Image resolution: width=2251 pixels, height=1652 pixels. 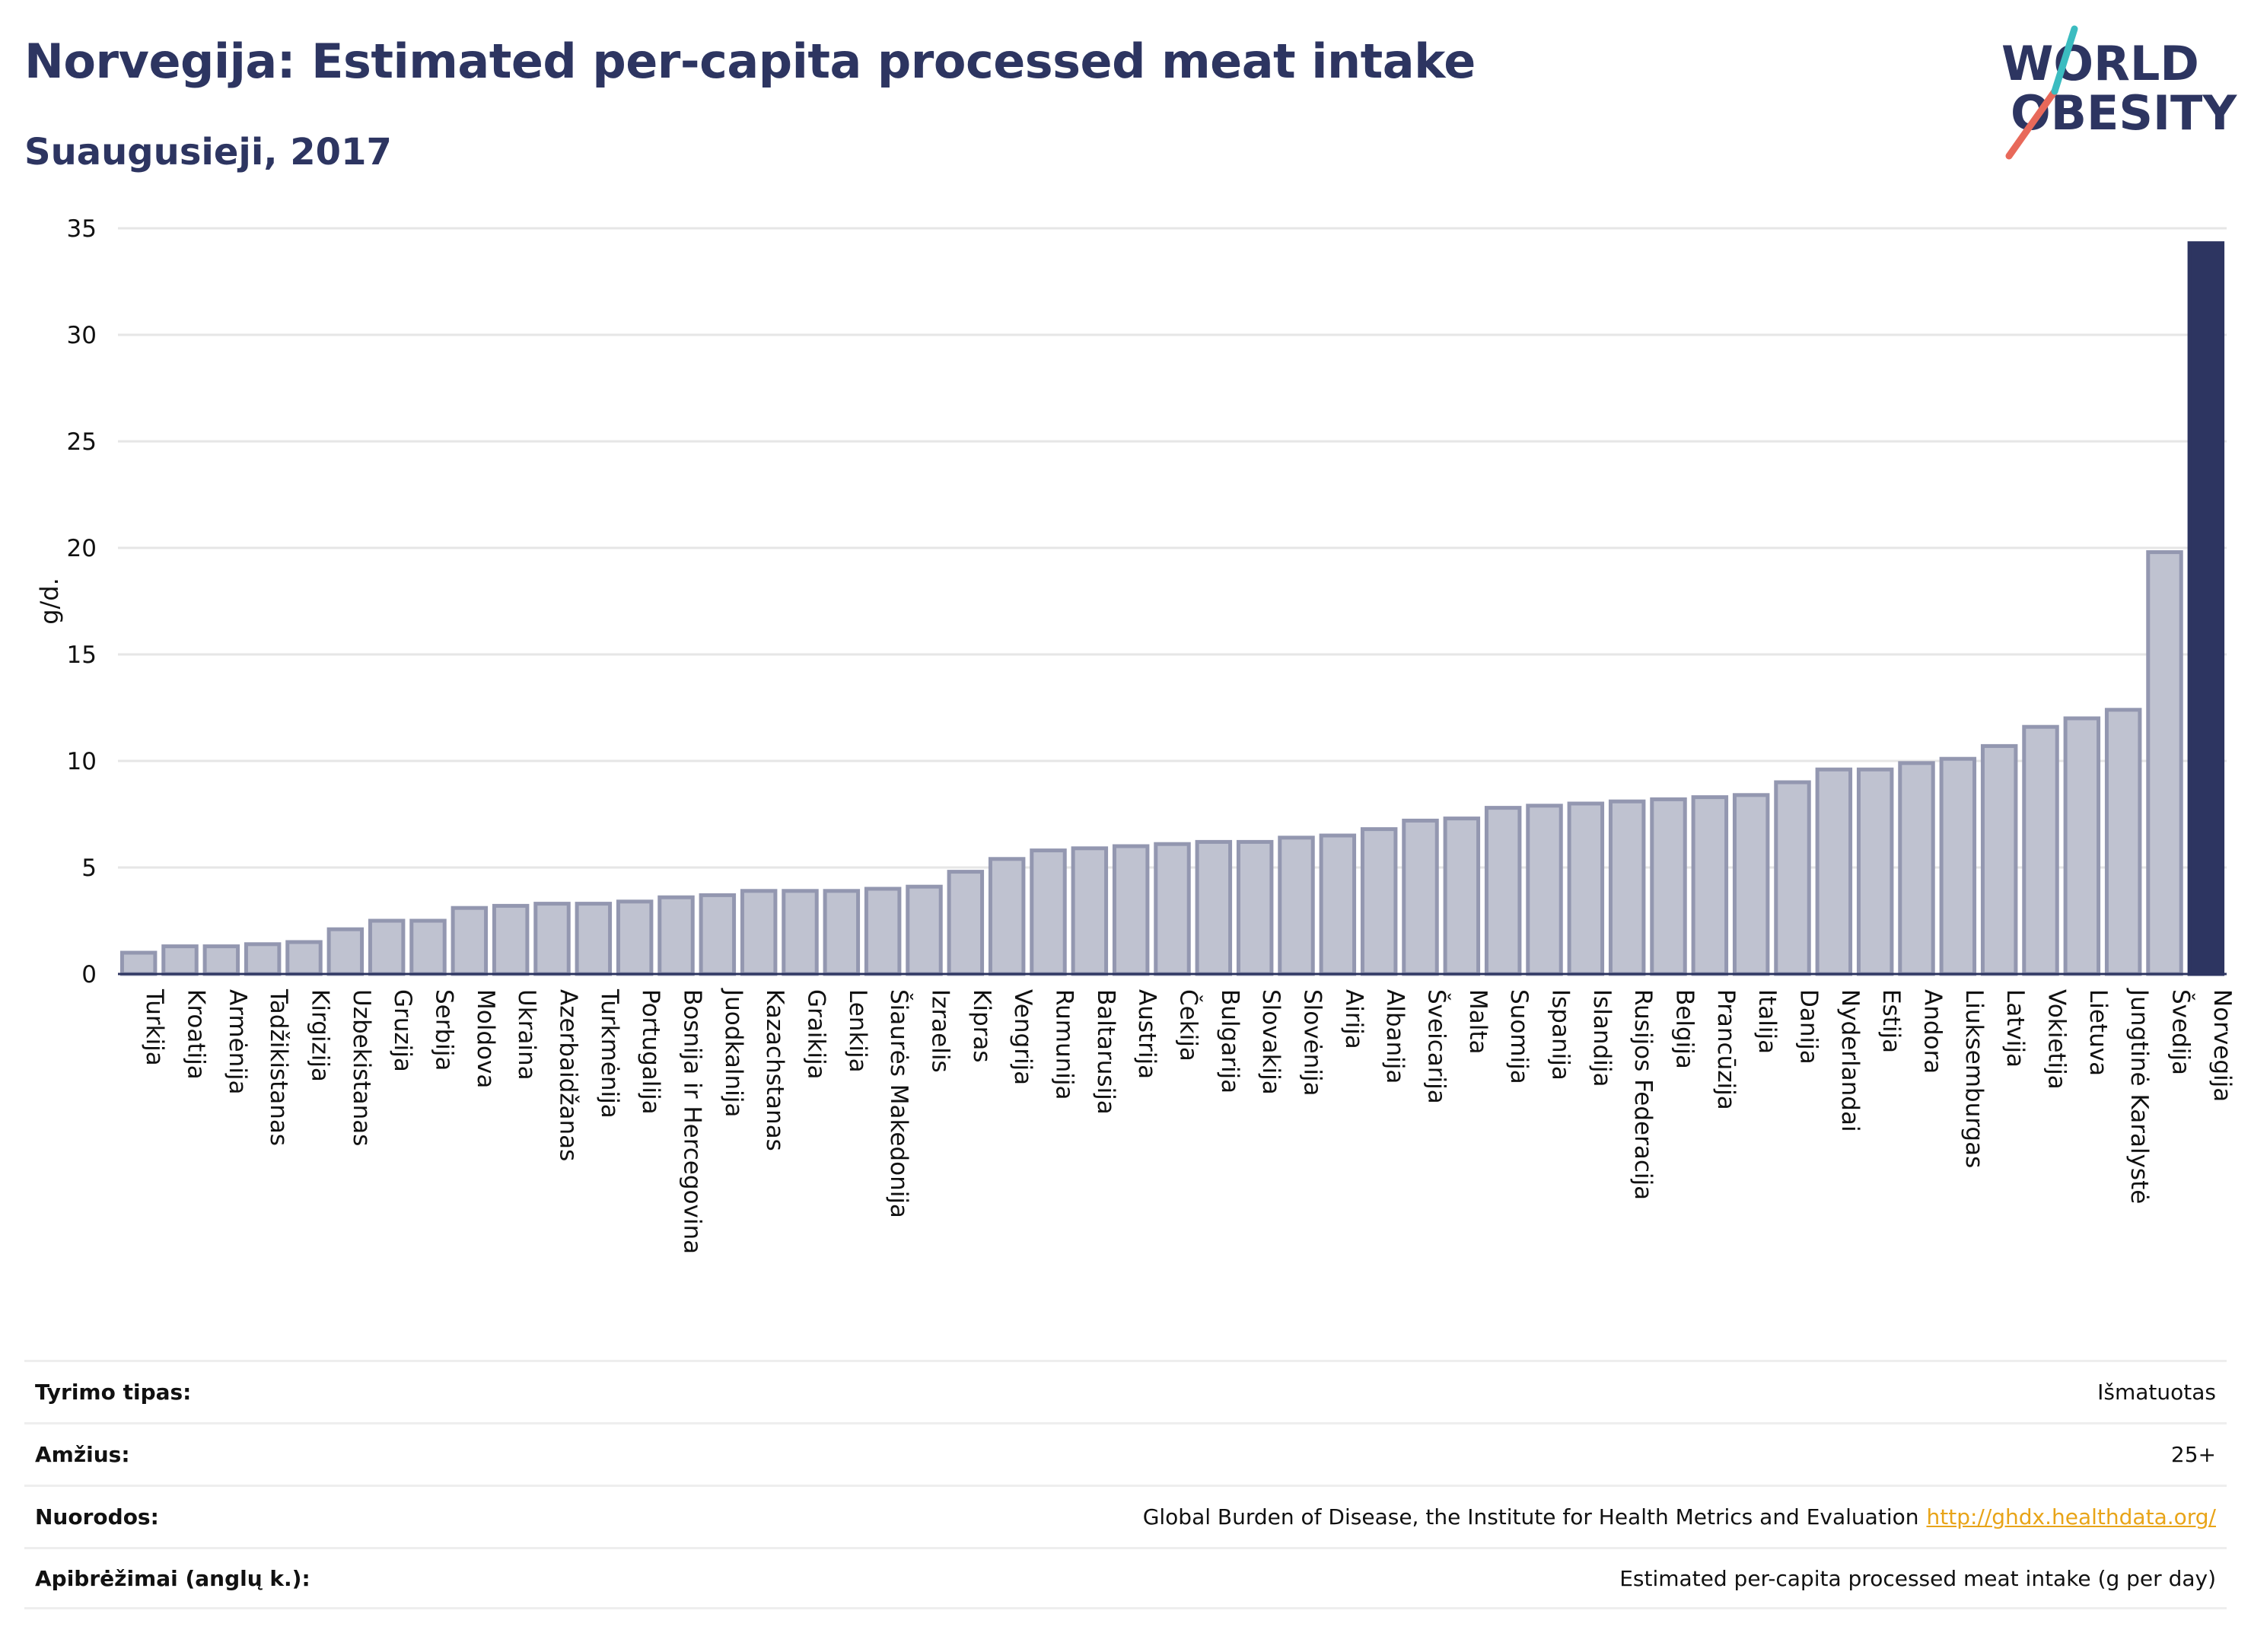 I want to click on meta-label: Amžius:, so click(x=82, y=1454).